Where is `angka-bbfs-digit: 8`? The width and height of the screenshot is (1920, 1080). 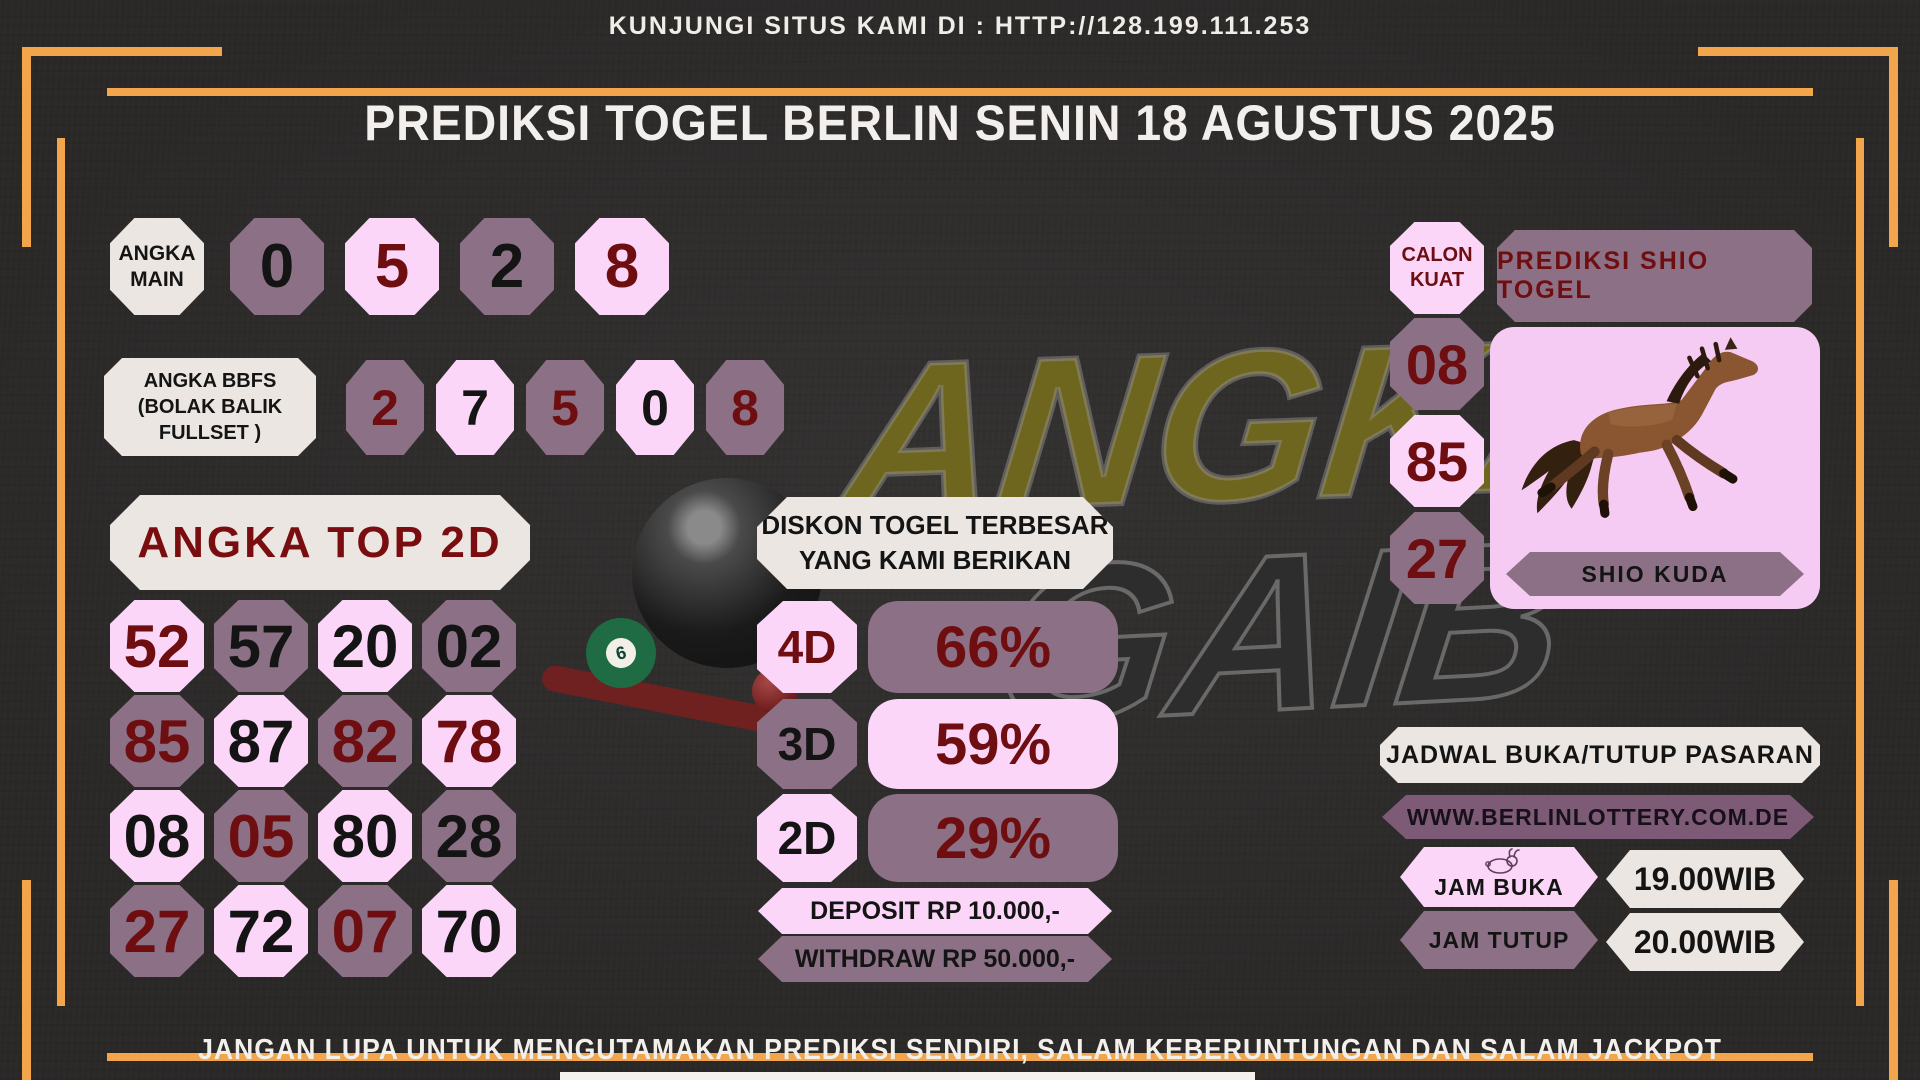
angka-bbfs-digit: 8 is located at coordinates (745, 407).